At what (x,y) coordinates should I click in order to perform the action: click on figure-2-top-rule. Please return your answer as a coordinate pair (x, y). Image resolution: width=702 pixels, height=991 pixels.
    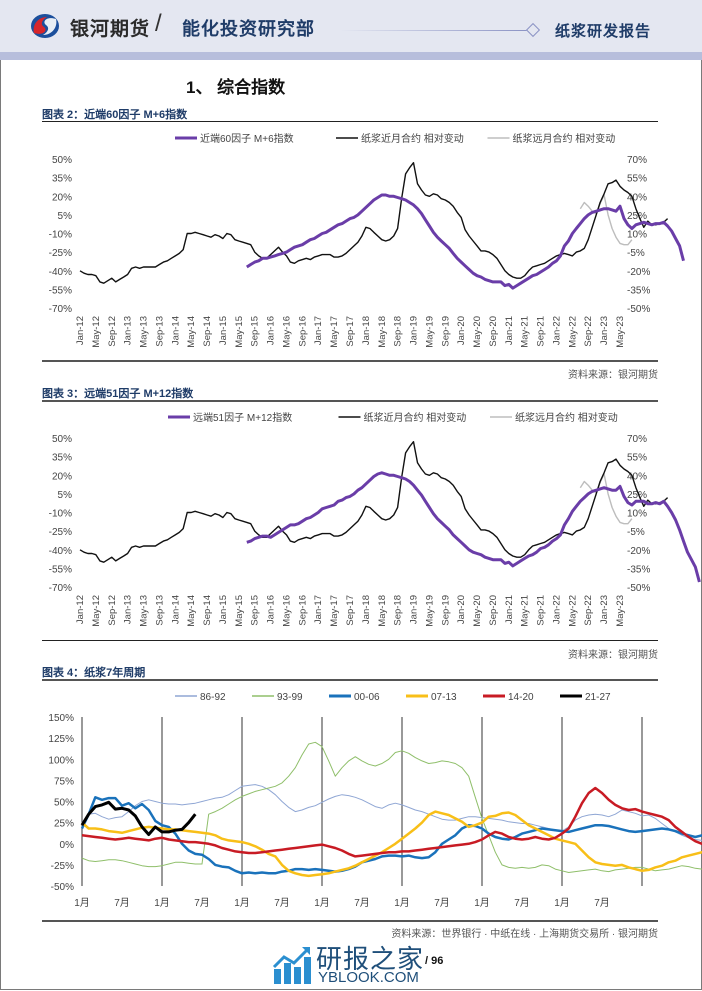
    Looking at the image, I should click on (350, 121).